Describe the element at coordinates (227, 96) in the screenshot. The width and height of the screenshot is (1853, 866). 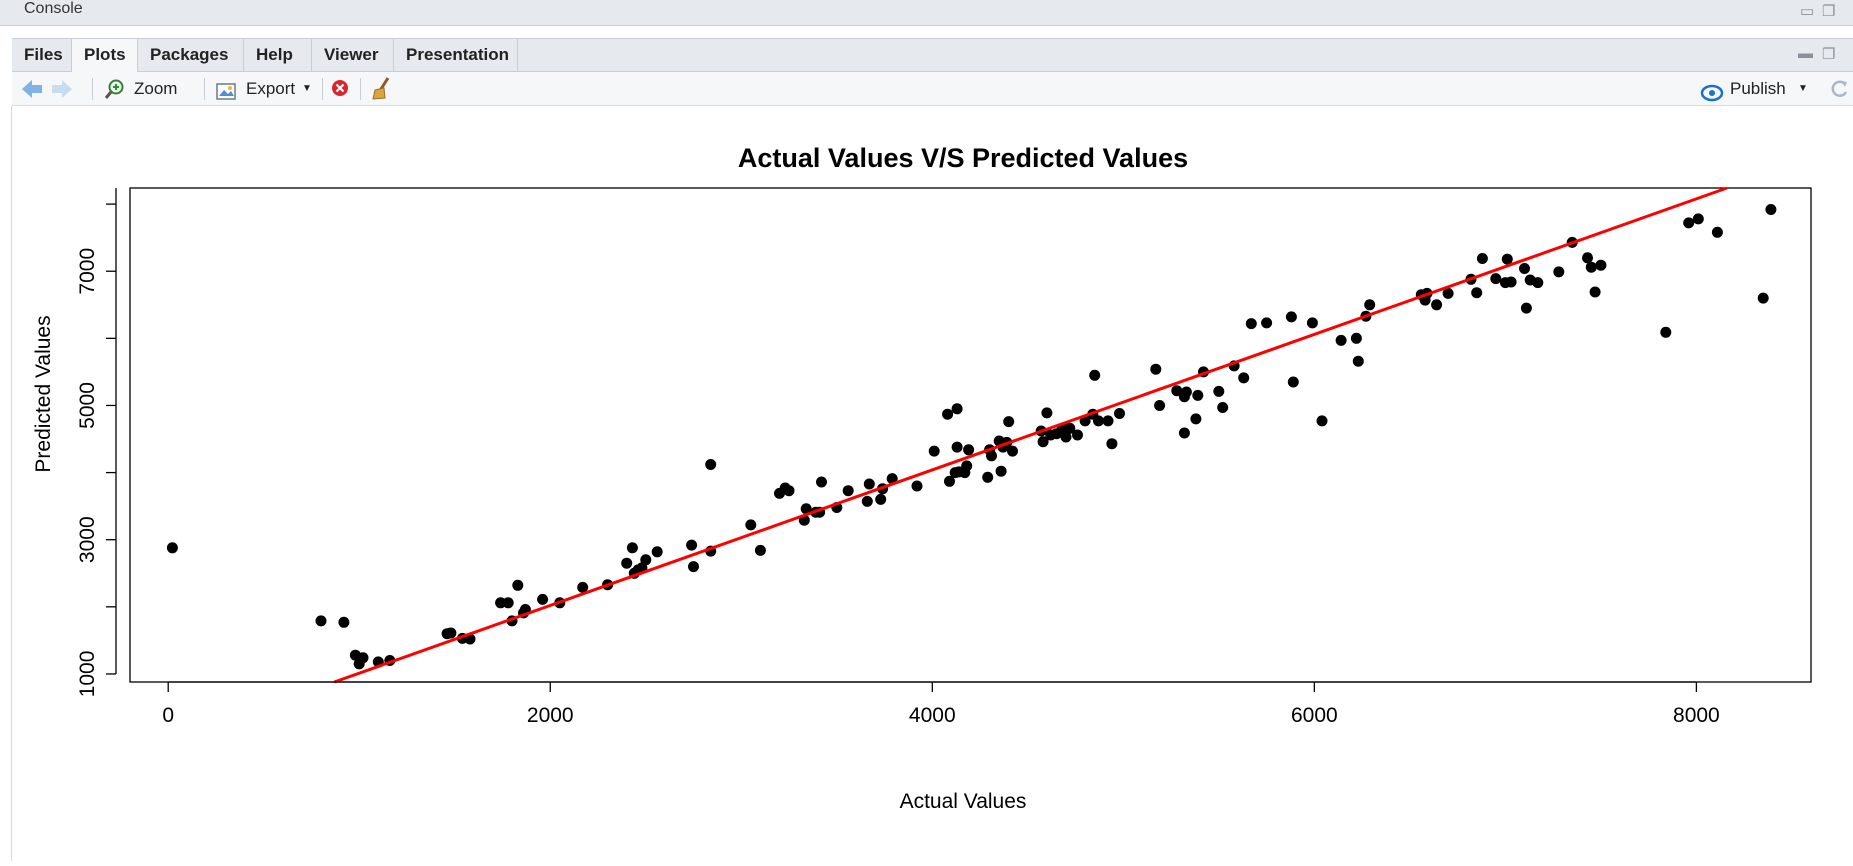
I see `export-image-icon` at that location.